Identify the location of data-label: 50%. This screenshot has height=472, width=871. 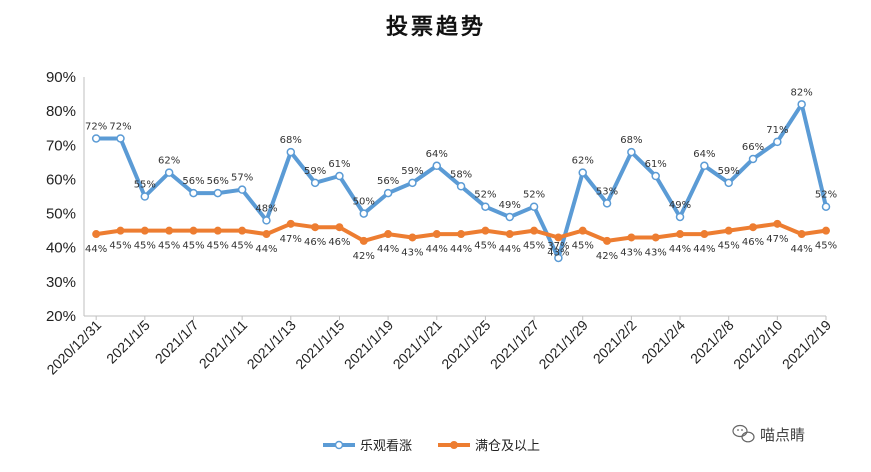
(364, 202).